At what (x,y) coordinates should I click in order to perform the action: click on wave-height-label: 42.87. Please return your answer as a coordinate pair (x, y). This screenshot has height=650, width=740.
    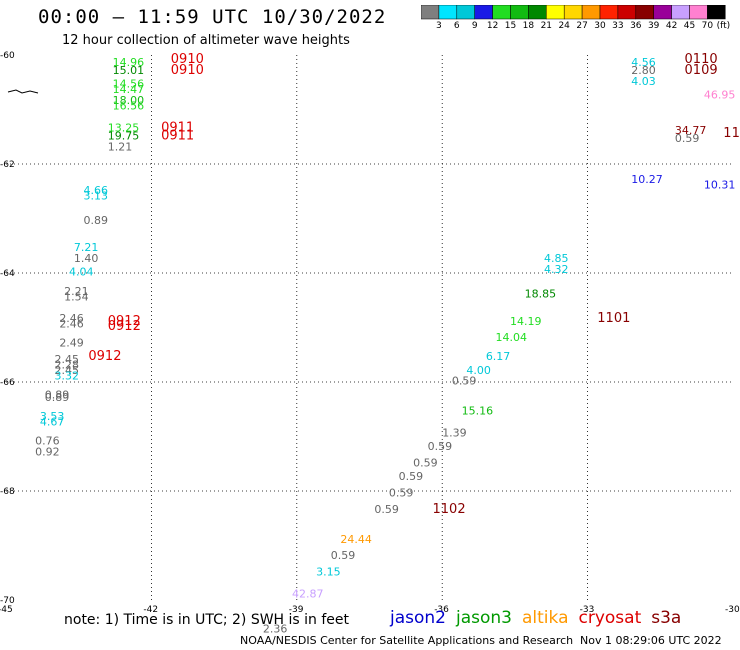
    Looking at the image, I should click on (308, 593).